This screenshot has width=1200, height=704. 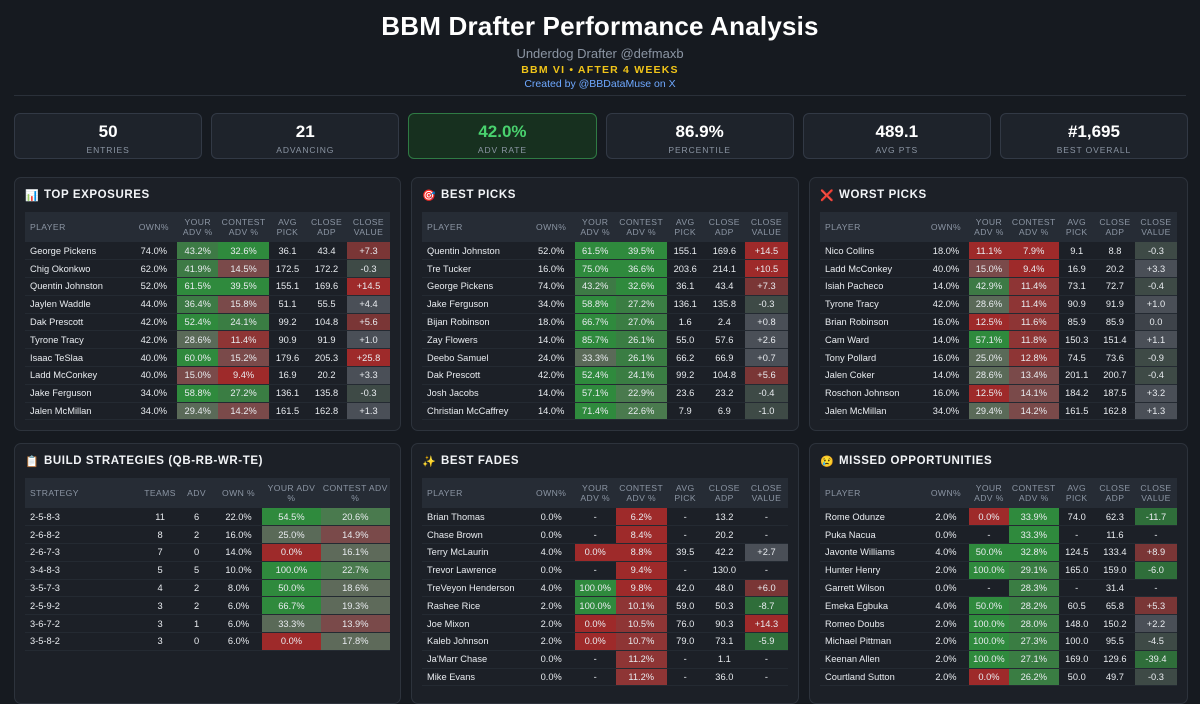 What do you see at coordinates (196, 624) in the screenshot?
I see `table-cell: 1` at bounding box center [196, 624].